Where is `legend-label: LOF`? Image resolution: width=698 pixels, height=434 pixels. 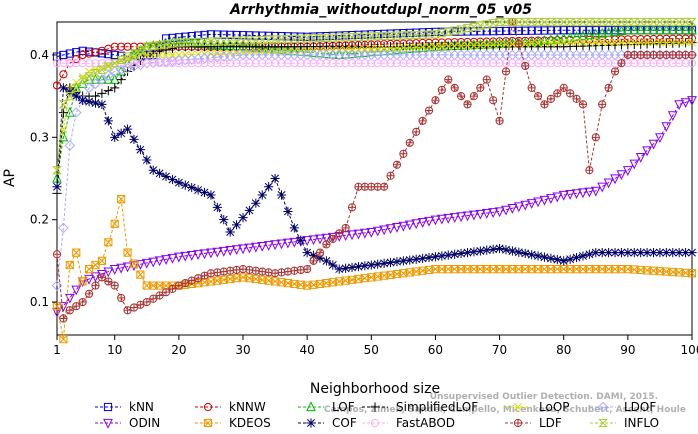 legend-label: LOF is located at coordinates (343, 407).